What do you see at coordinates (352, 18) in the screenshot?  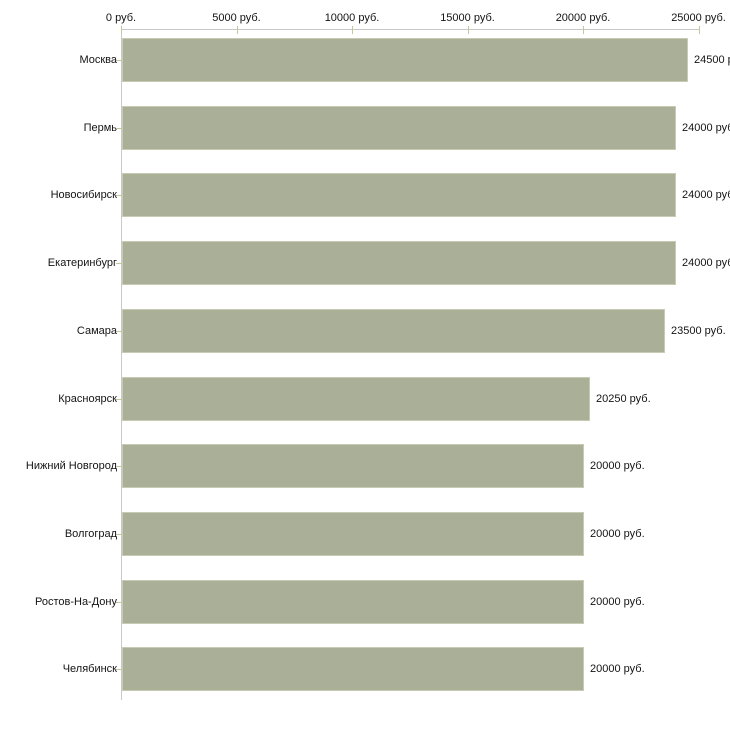 I see `x-axis-tick-label: 10000 руб.` at bounding box center [352, 18].